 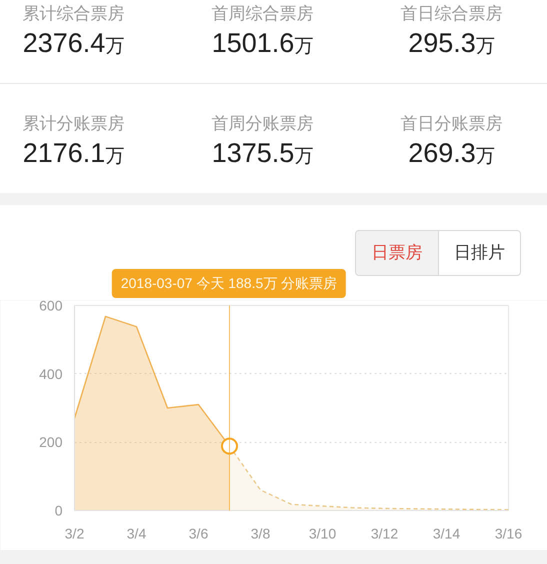 I want to click on x-tick-label: 3/12, so click(x=384, y=534).